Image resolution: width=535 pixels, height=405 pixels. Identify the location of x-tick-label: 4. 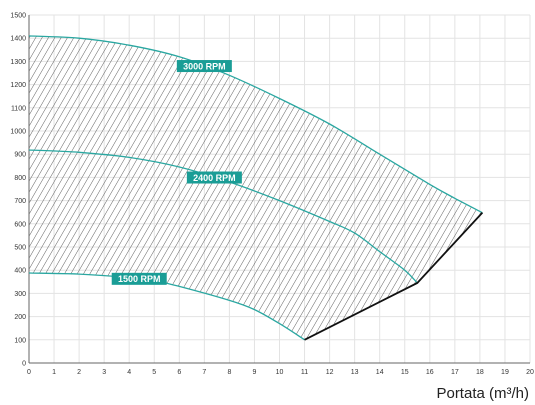
(129, 372).